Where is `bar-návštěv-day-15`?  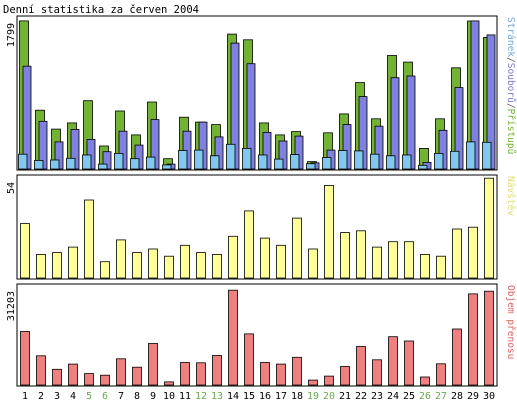
bar-návštěv-day-15 is located at coordinates (249, 244).